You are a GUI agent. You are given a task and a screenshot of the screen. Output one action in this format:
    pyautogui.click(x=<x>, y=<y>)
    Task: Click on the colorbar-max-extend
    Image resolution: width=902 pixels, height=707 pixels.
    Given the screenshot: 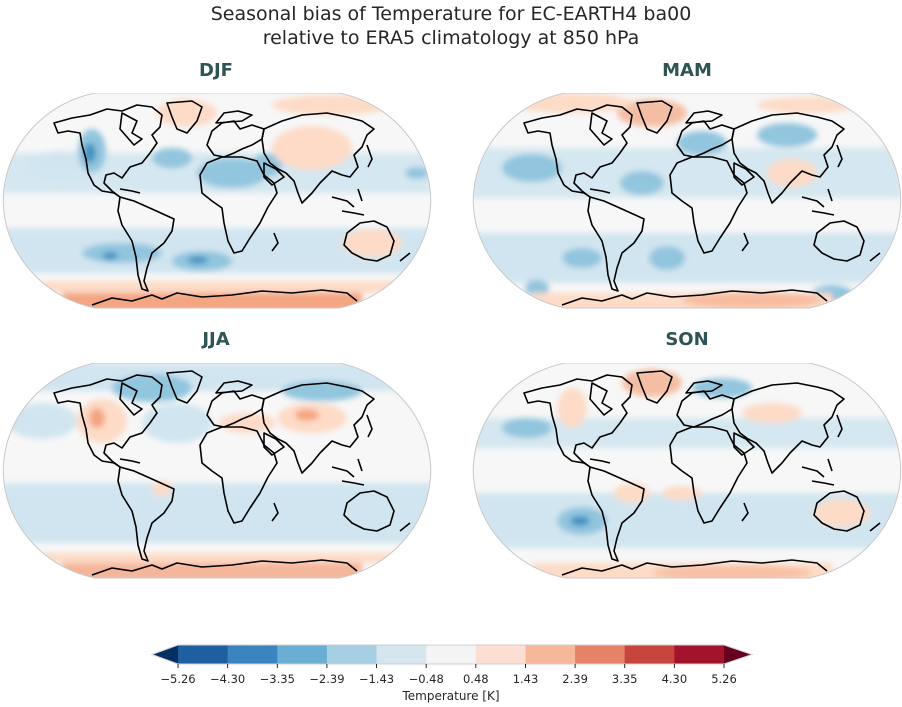 What is the action you would take?
    pyautogui.click(x=738, y=654)
    